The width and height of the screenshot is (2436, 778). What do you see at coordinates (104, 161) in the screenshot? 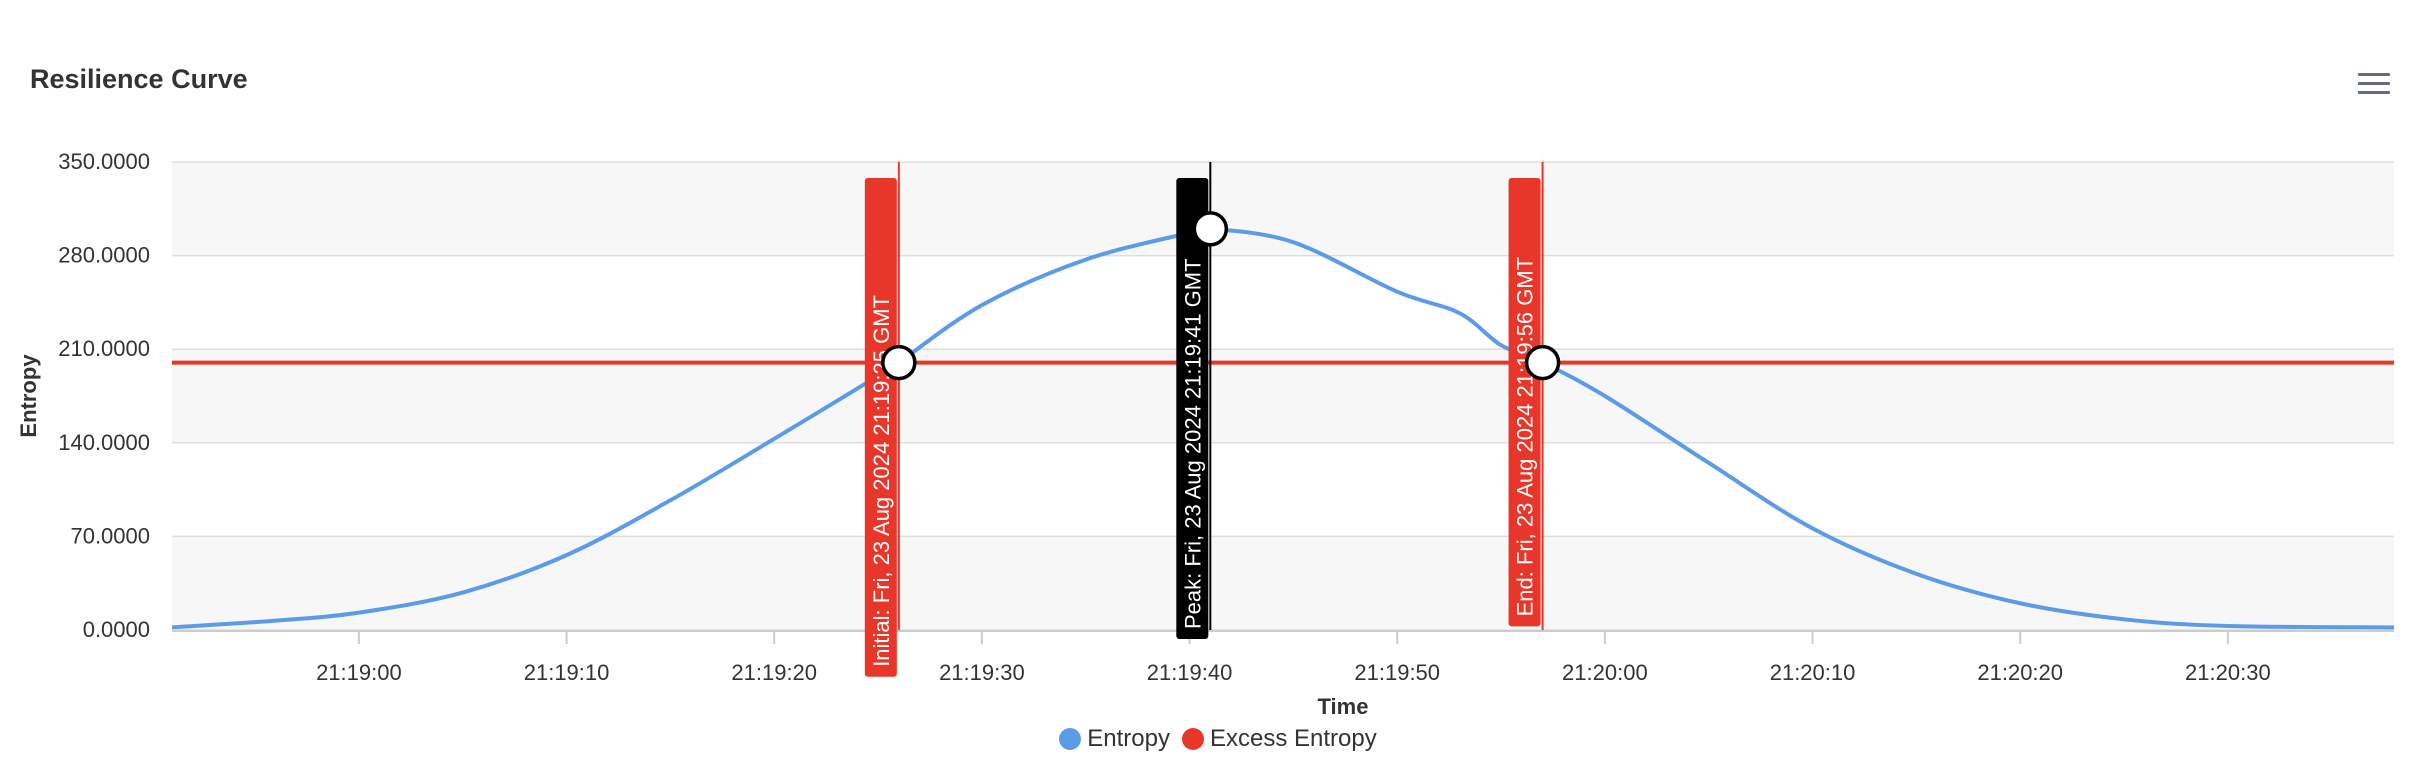
I see `y-tick-label: 350.0000` at bounding box center [104, 161].